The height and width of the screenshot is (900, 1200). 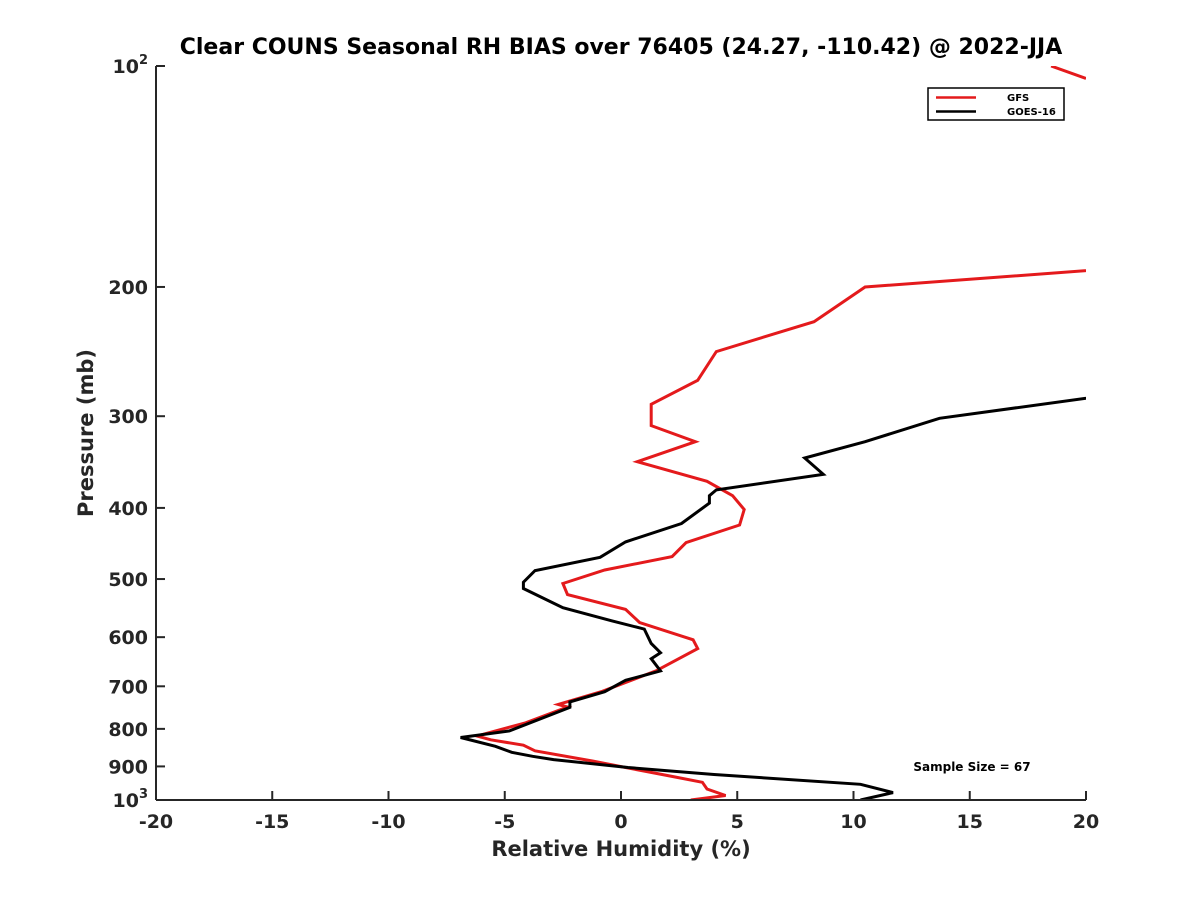 What do you see at coordinates (156, 822) in the screenshot?
I see `x-tick-label: -20` at bounding box center [156, 822].